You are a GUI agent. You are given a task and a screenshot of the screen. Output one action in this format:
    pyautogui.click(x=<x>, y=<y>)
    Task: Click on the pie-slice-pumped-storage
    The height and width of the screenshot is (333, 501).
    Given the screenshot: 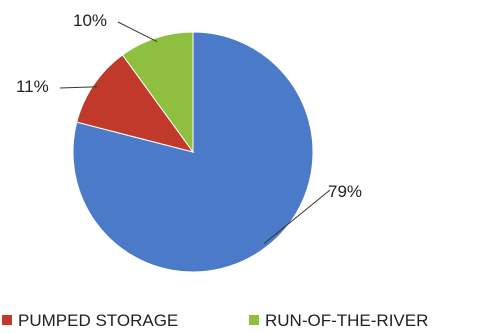 What is the action you would take?
    pyautogui.click(x=135, y=103)
    